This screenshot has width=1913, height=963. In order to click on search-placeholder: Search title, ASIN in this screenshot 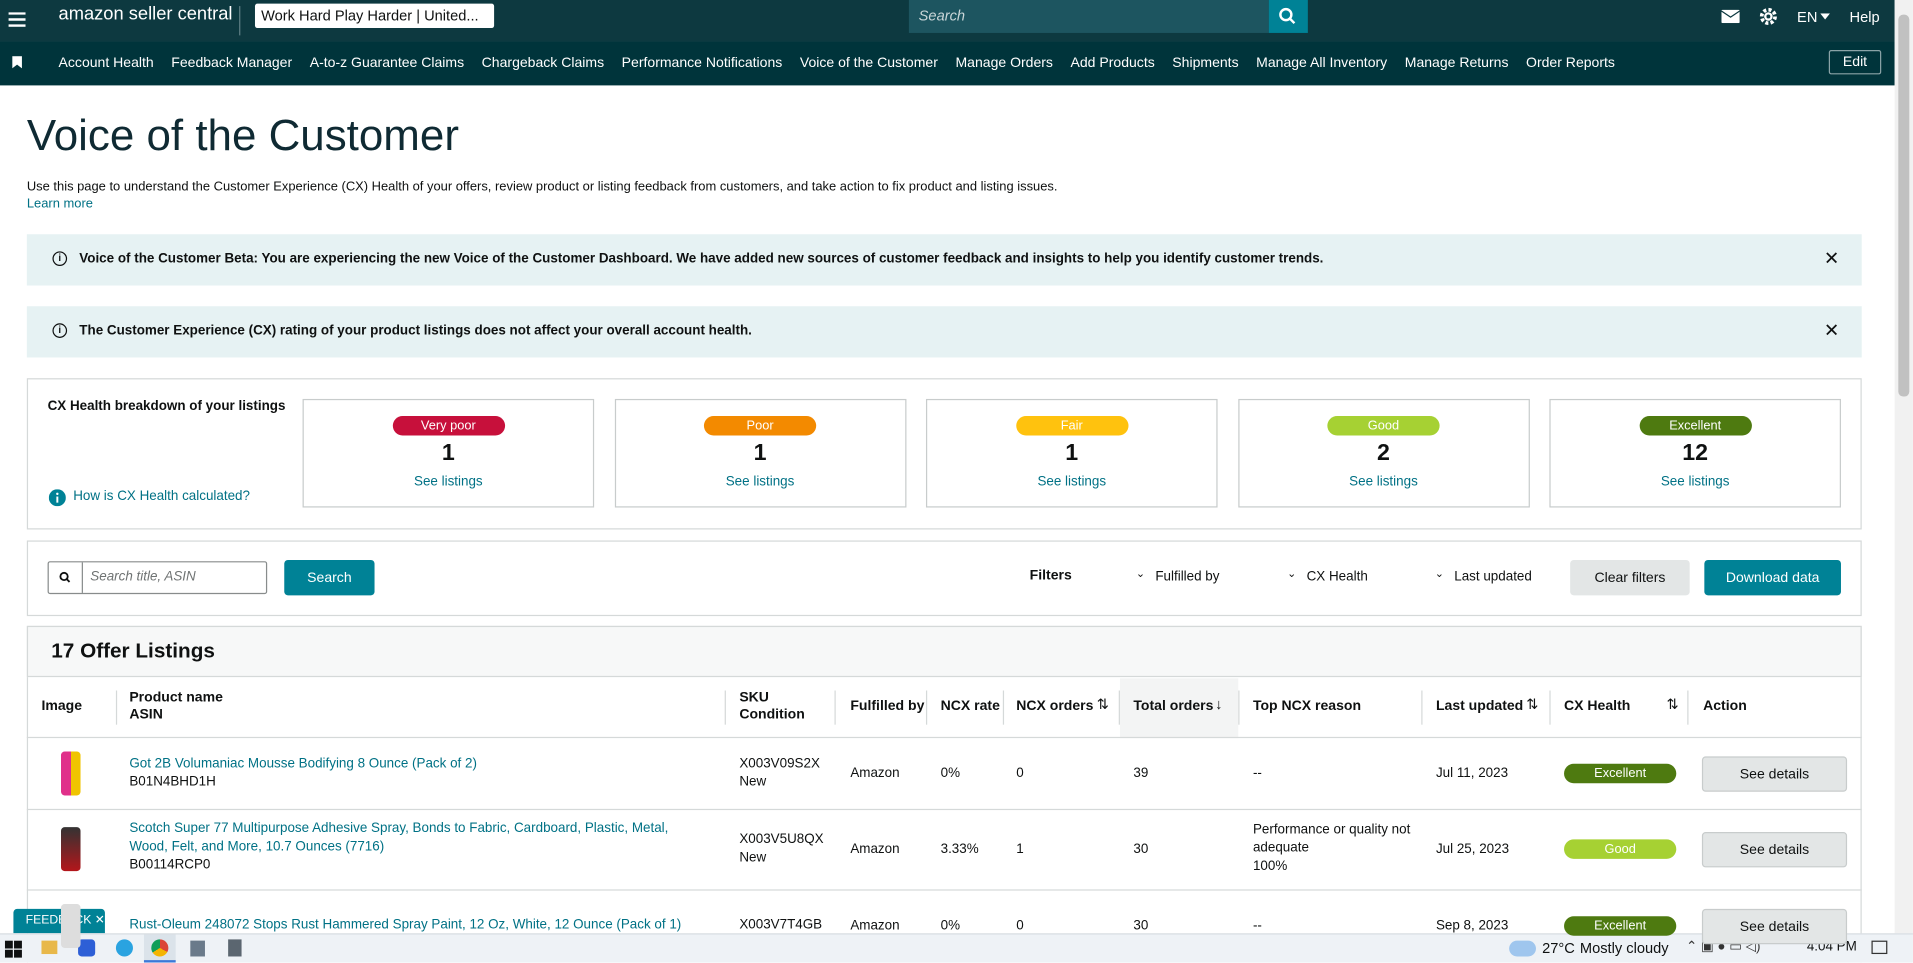, I will do `click(143, 577)`.